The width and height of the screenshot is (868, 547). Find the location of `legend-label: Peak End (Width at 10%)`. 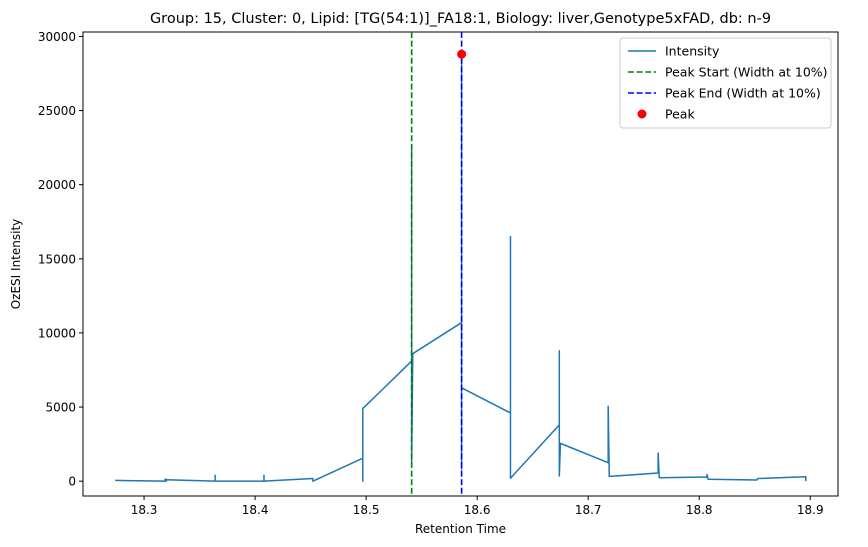

legend-label: Peak End (Width at 10%) is located at coordinates (743, 93).